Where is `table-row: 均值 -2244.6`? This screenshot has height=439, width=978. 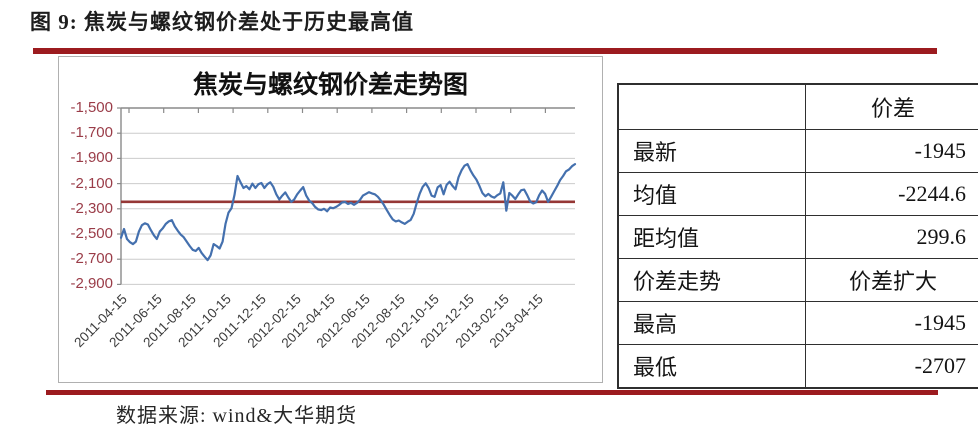
table-row: 均值 -2244.6 is located at coordinates (797, 194).